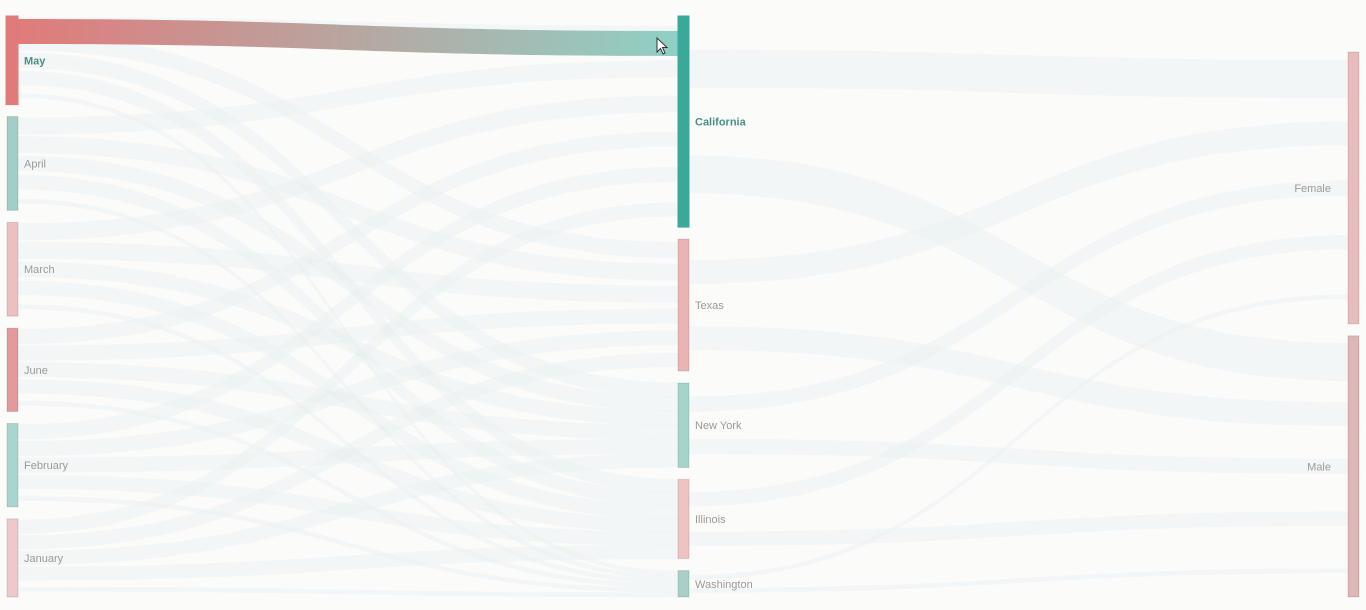 This screenshot has height=610, width=1366. What do you see at coordinates (1319, 467) in the screenshot?
I see `node-label-male: Male` at bounding box center [1319, 467].